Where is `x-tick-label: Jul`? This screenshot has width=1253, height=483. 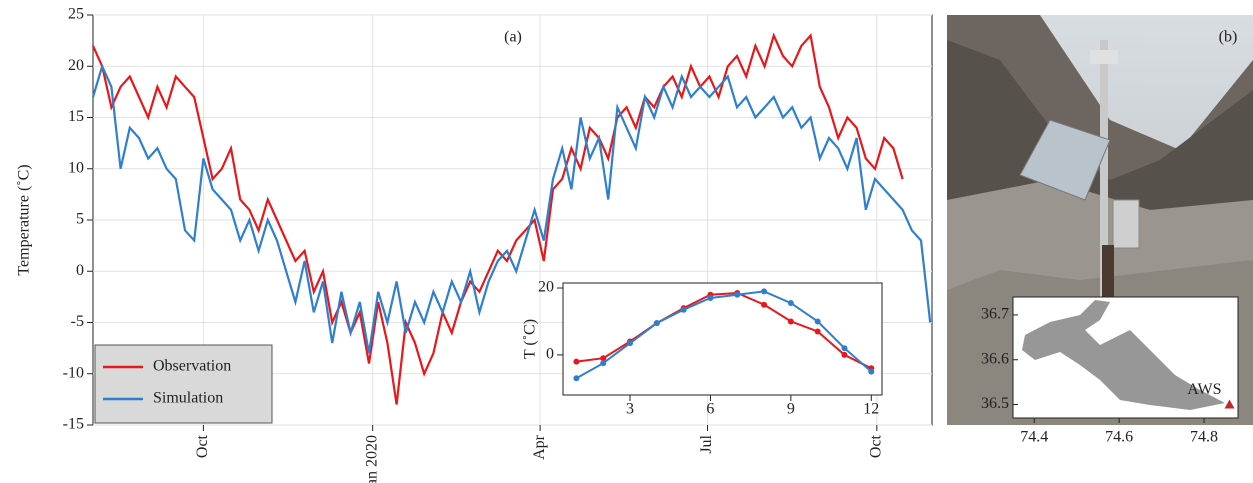
x-tick-label: Jul is located at coordinates (706, 443).